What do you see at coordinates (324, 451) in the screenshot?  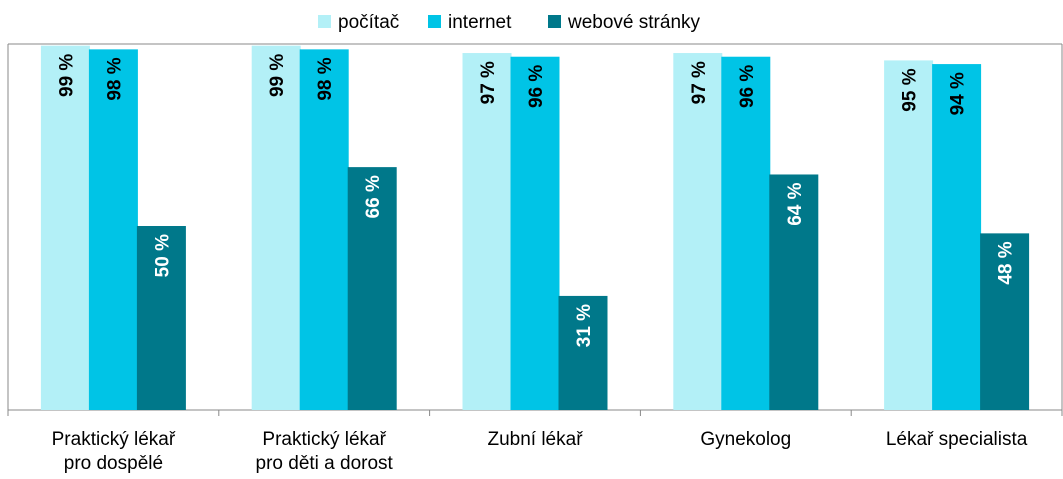 I see `x-tick-label: Praktický lékař pro děti a dorost` at bounding box center [324, 451].